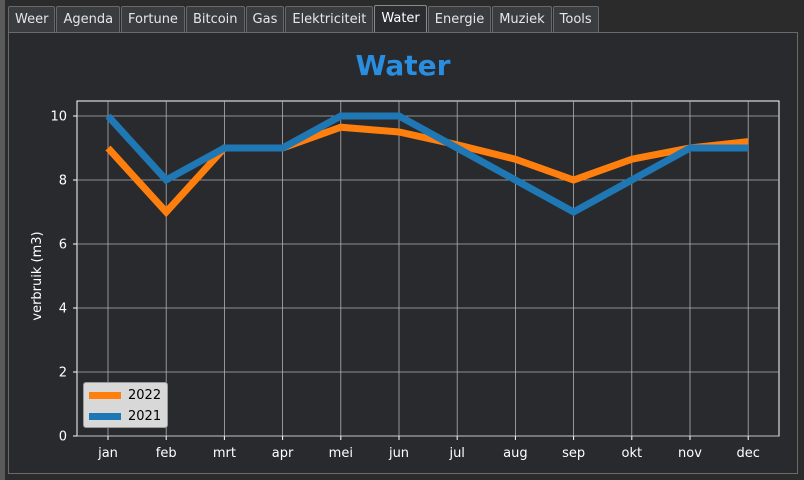 The width and height of the screenshot is (804, 480). Describe the element at coordinates (522, 19) in the screenshot. I see `tab-muziek: Muziek` at that location.